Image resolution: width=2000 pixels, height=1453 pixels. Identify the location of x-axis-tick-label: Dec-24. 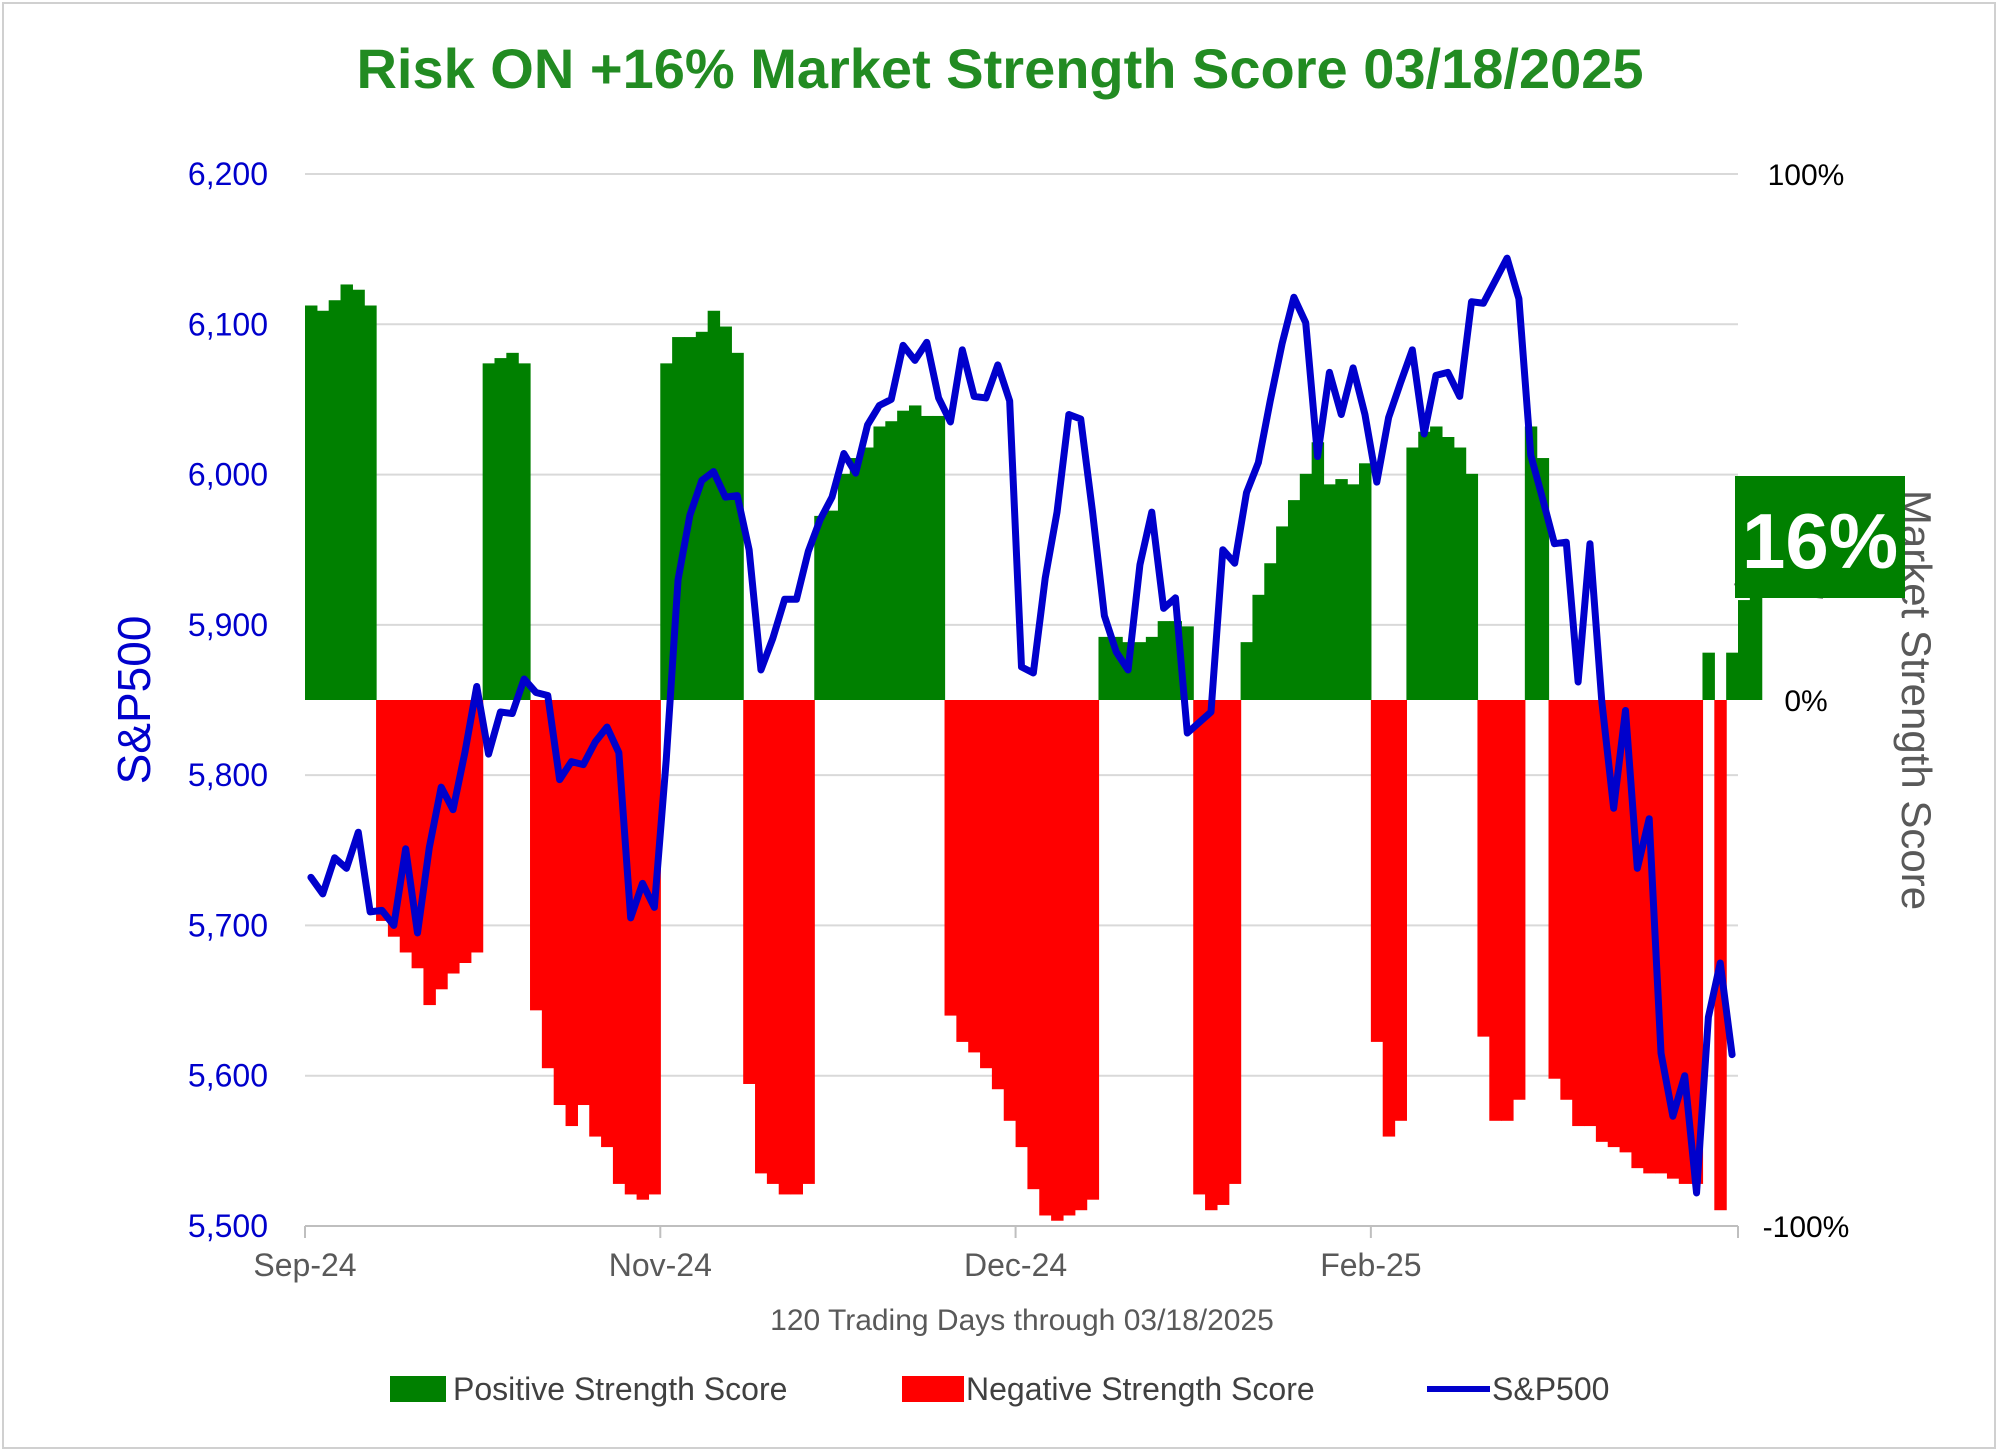
(1015, 1265).